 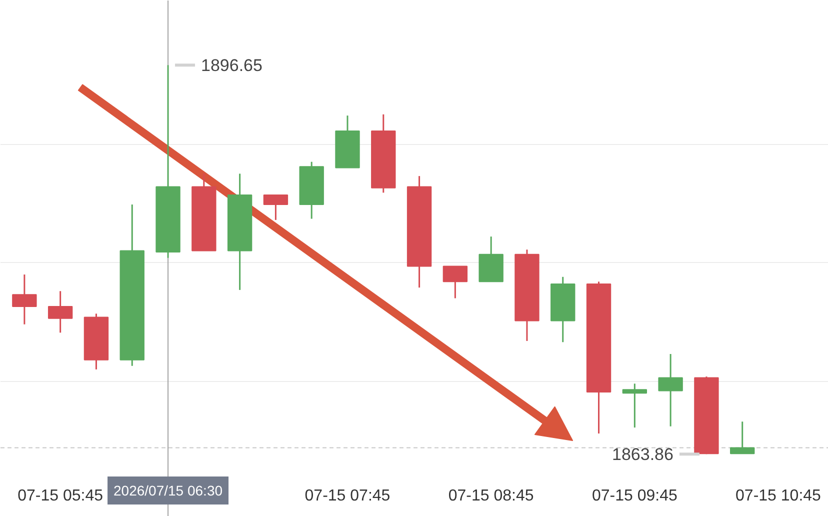 What do you see at coordinates (347, 496) in the screenshot?
I see `x-tick-label: 07-15 07:45` at bounding box center [347, 496].